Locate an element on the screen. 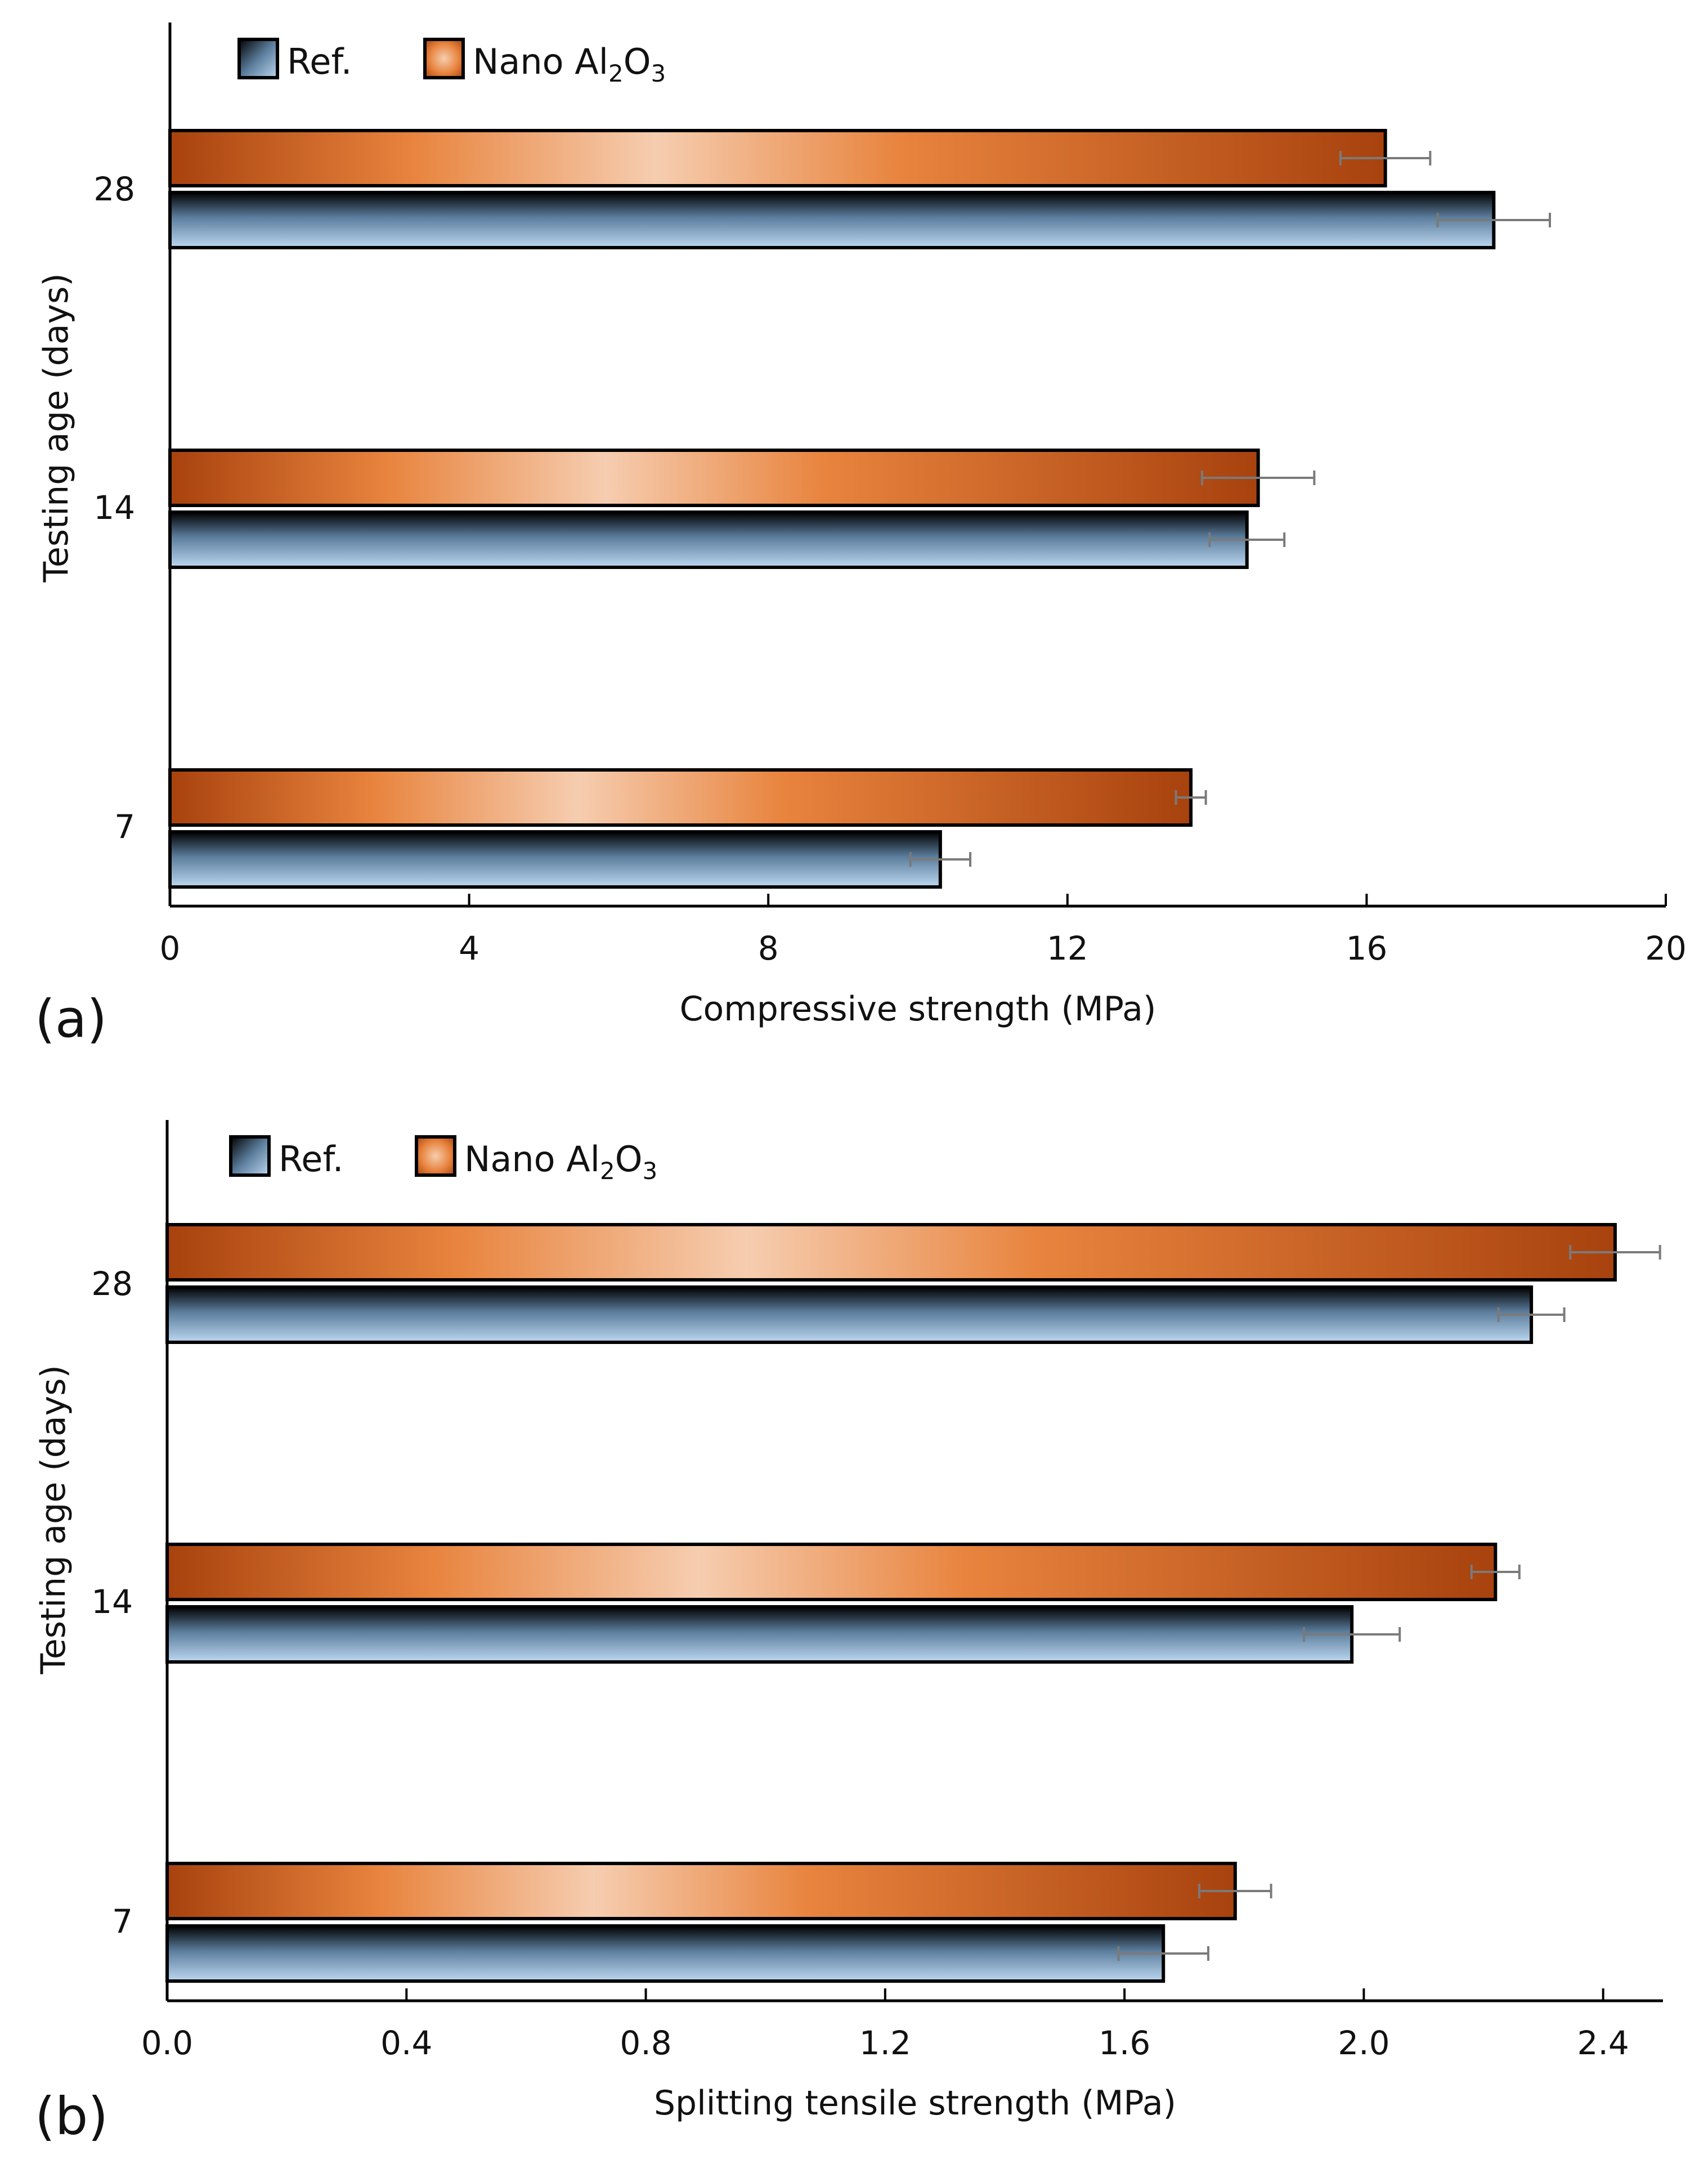  x-tick-label: 0 is located at coordinates (170, 948).